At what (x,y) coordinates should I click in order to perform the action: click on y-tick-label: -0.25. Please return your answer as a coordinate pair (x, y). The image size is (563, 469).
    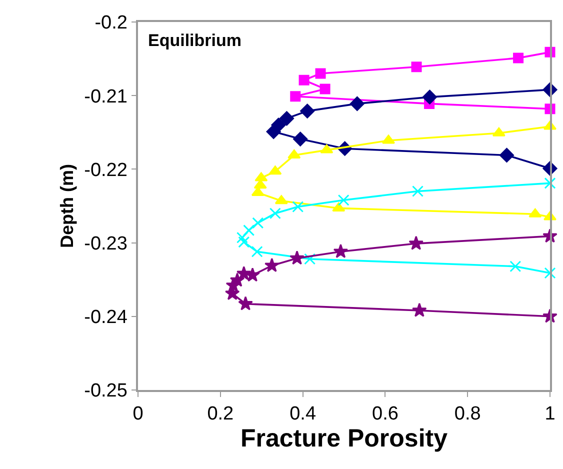
    Looking at the image, I should click on (106, 391).